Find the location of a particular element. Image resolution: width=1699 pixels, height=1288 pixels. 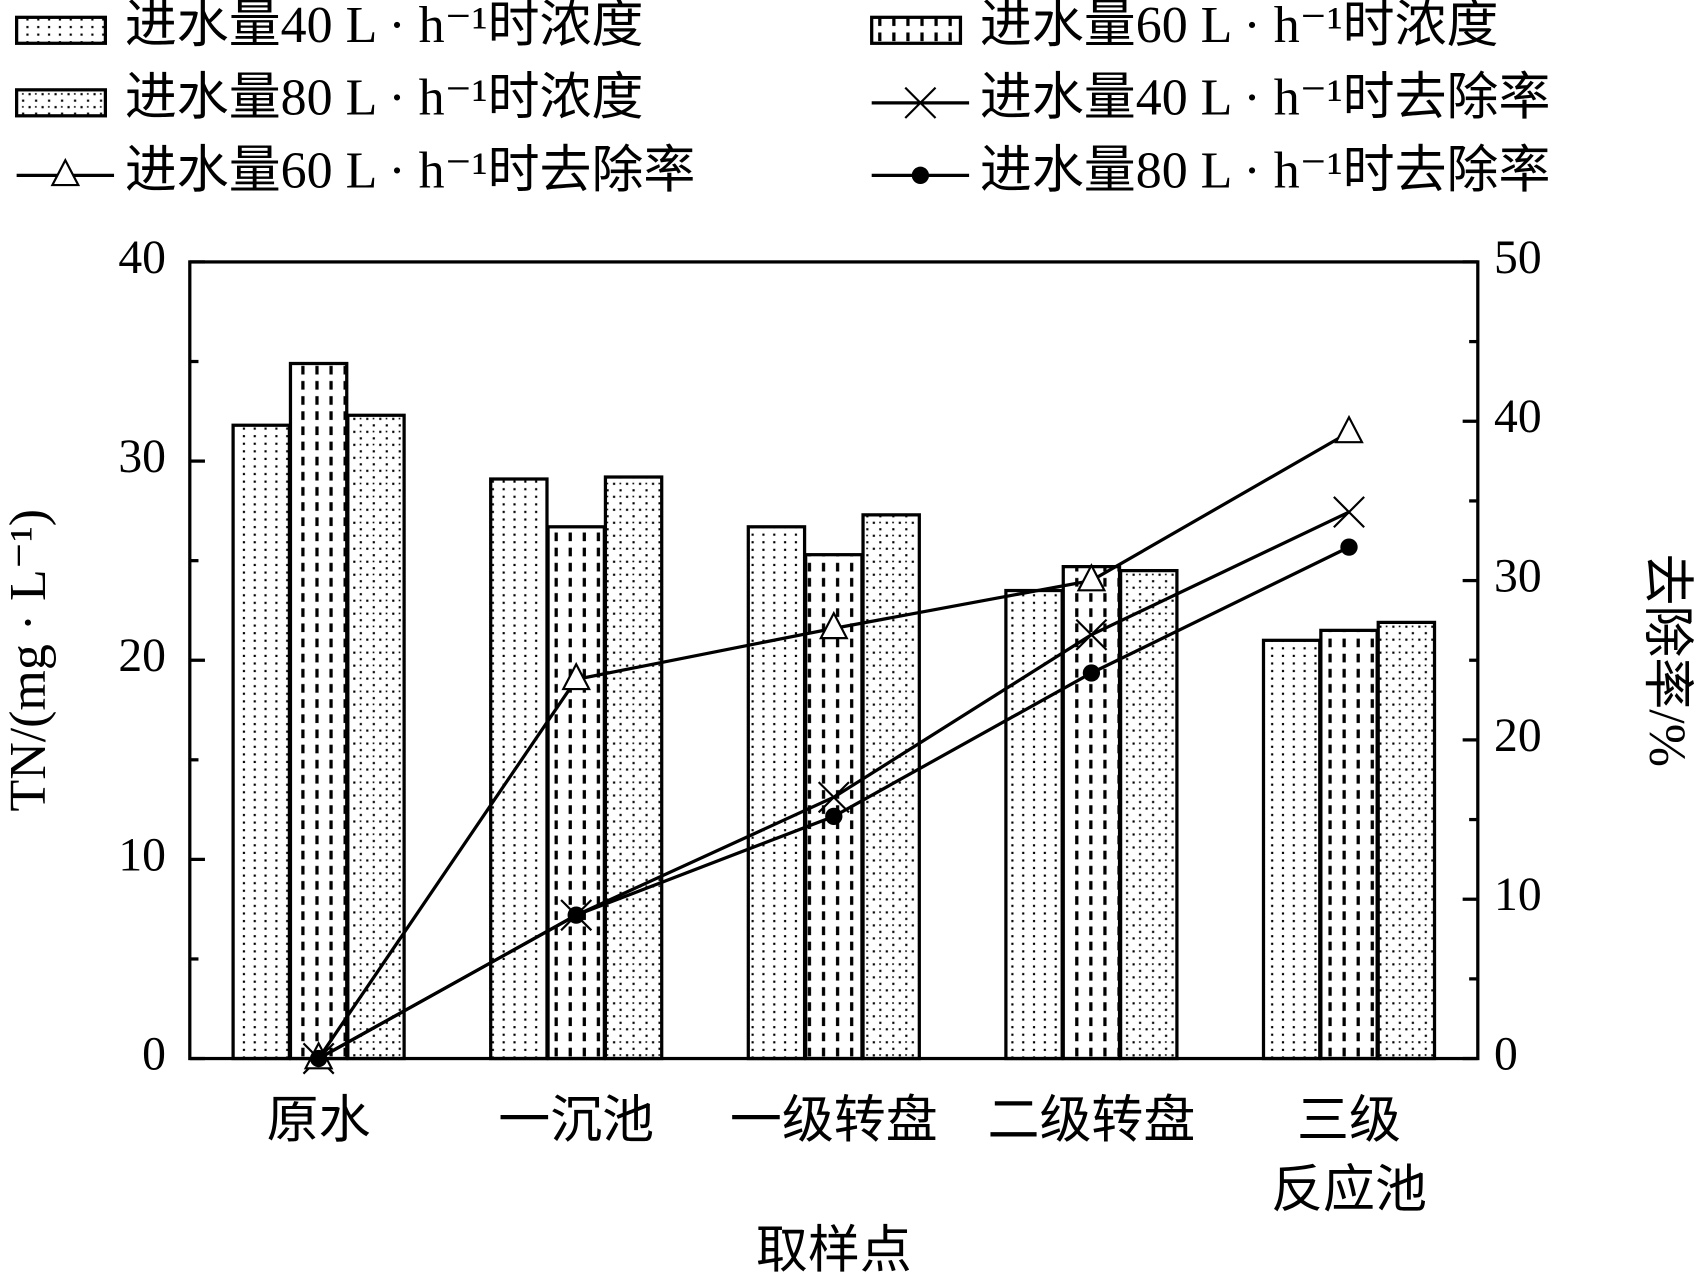

y2-axis-label: 去除率/% is located at coordinates (1666, 660).